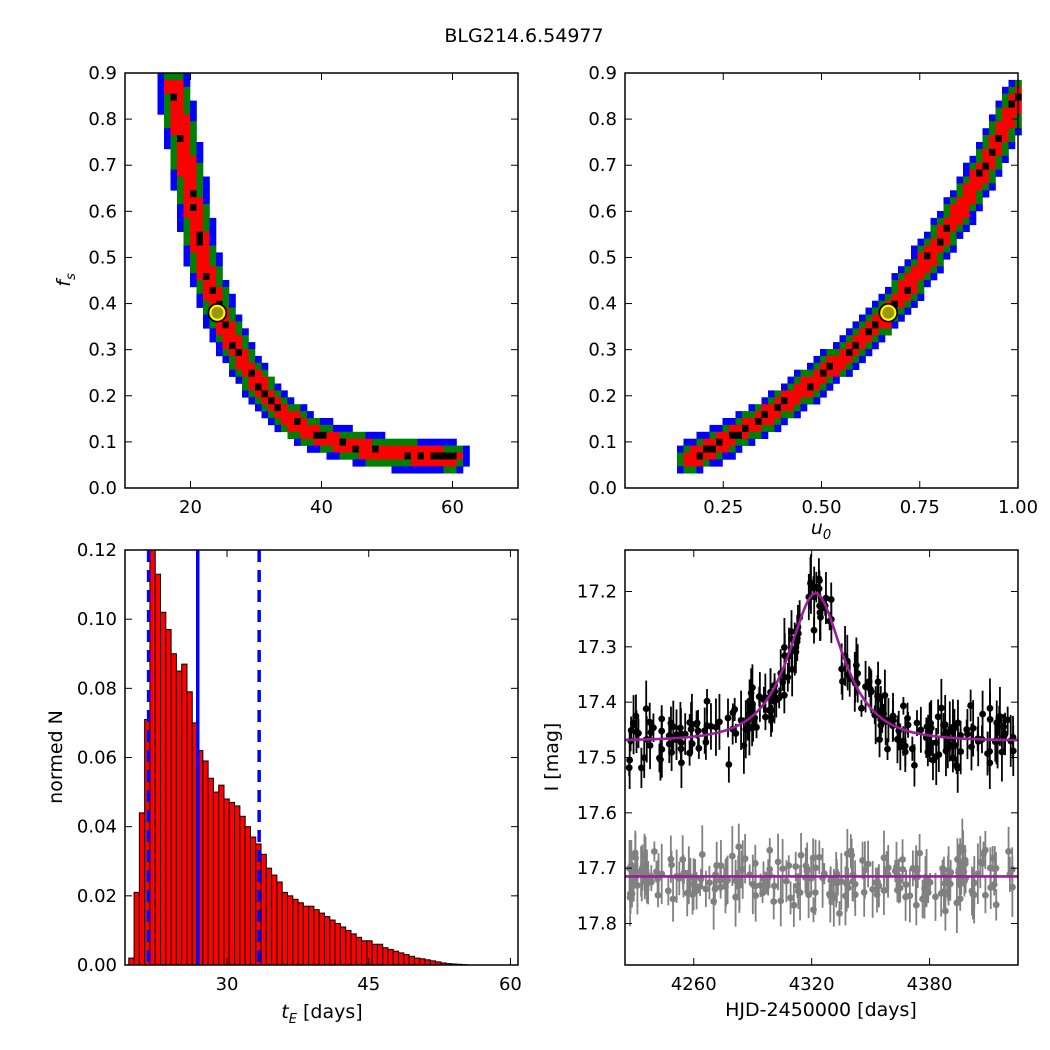  I want to click on x-axis-label: HJD-2450000 [days], so click(821, 1010).